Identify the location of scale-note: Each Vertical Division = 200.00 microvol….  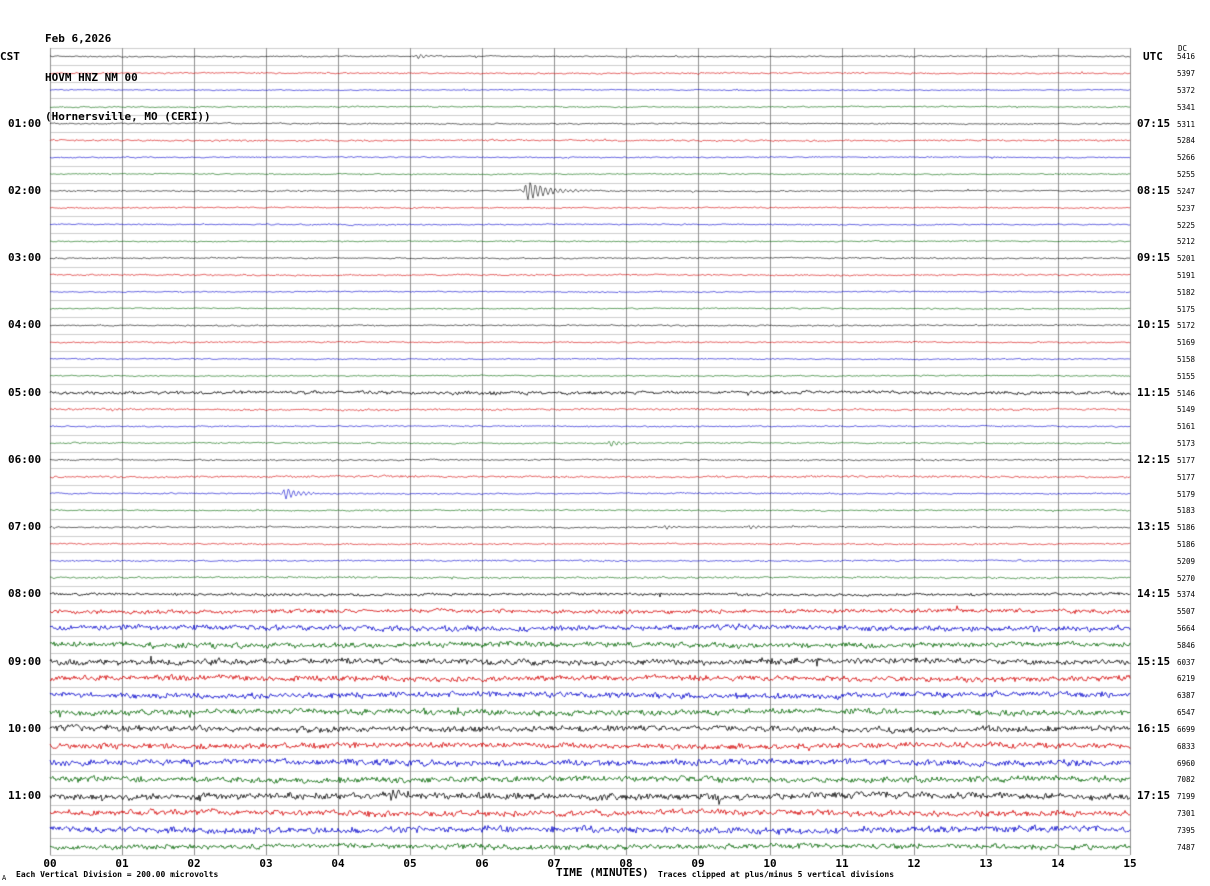
(117, 874).